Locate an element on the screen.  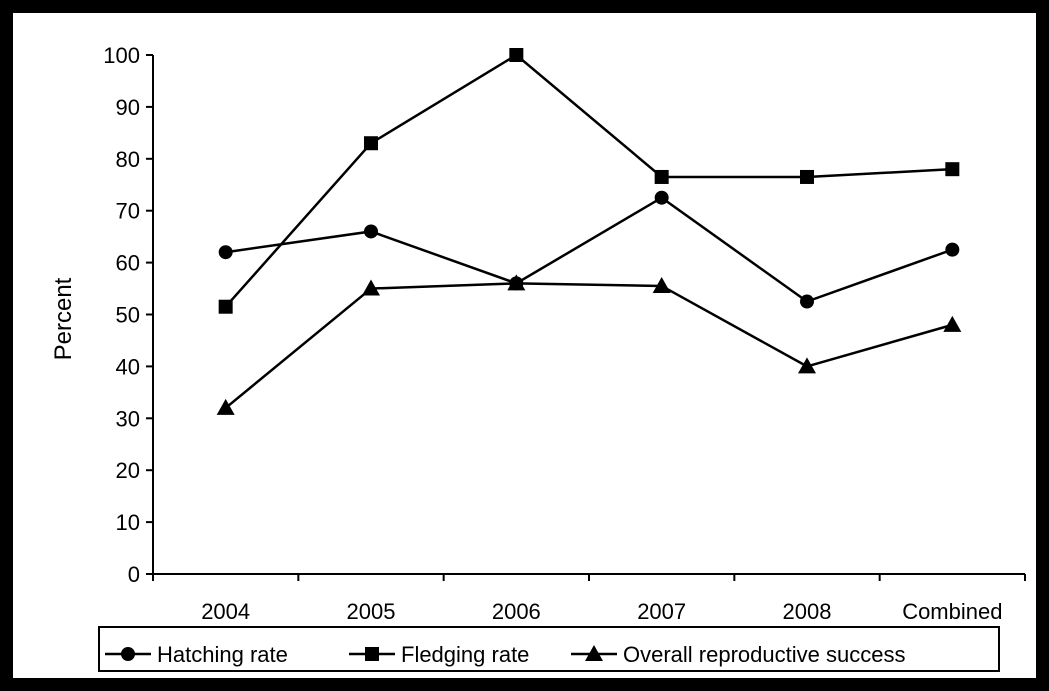
series-overall-reproductive-success is located at coordinates (589, 344).